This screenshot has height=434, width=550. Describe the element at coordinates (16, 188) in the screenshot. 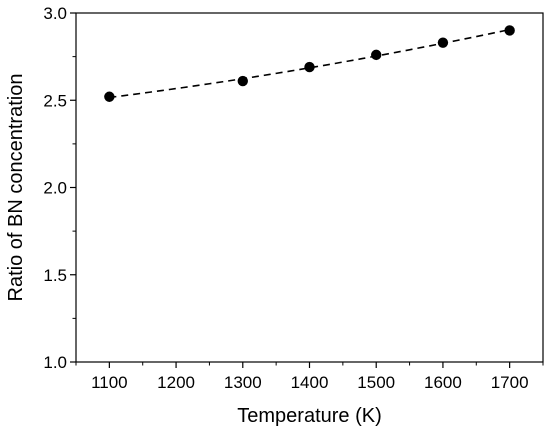

I see `y-axis-label: Ratio of BN concentration` at that location.